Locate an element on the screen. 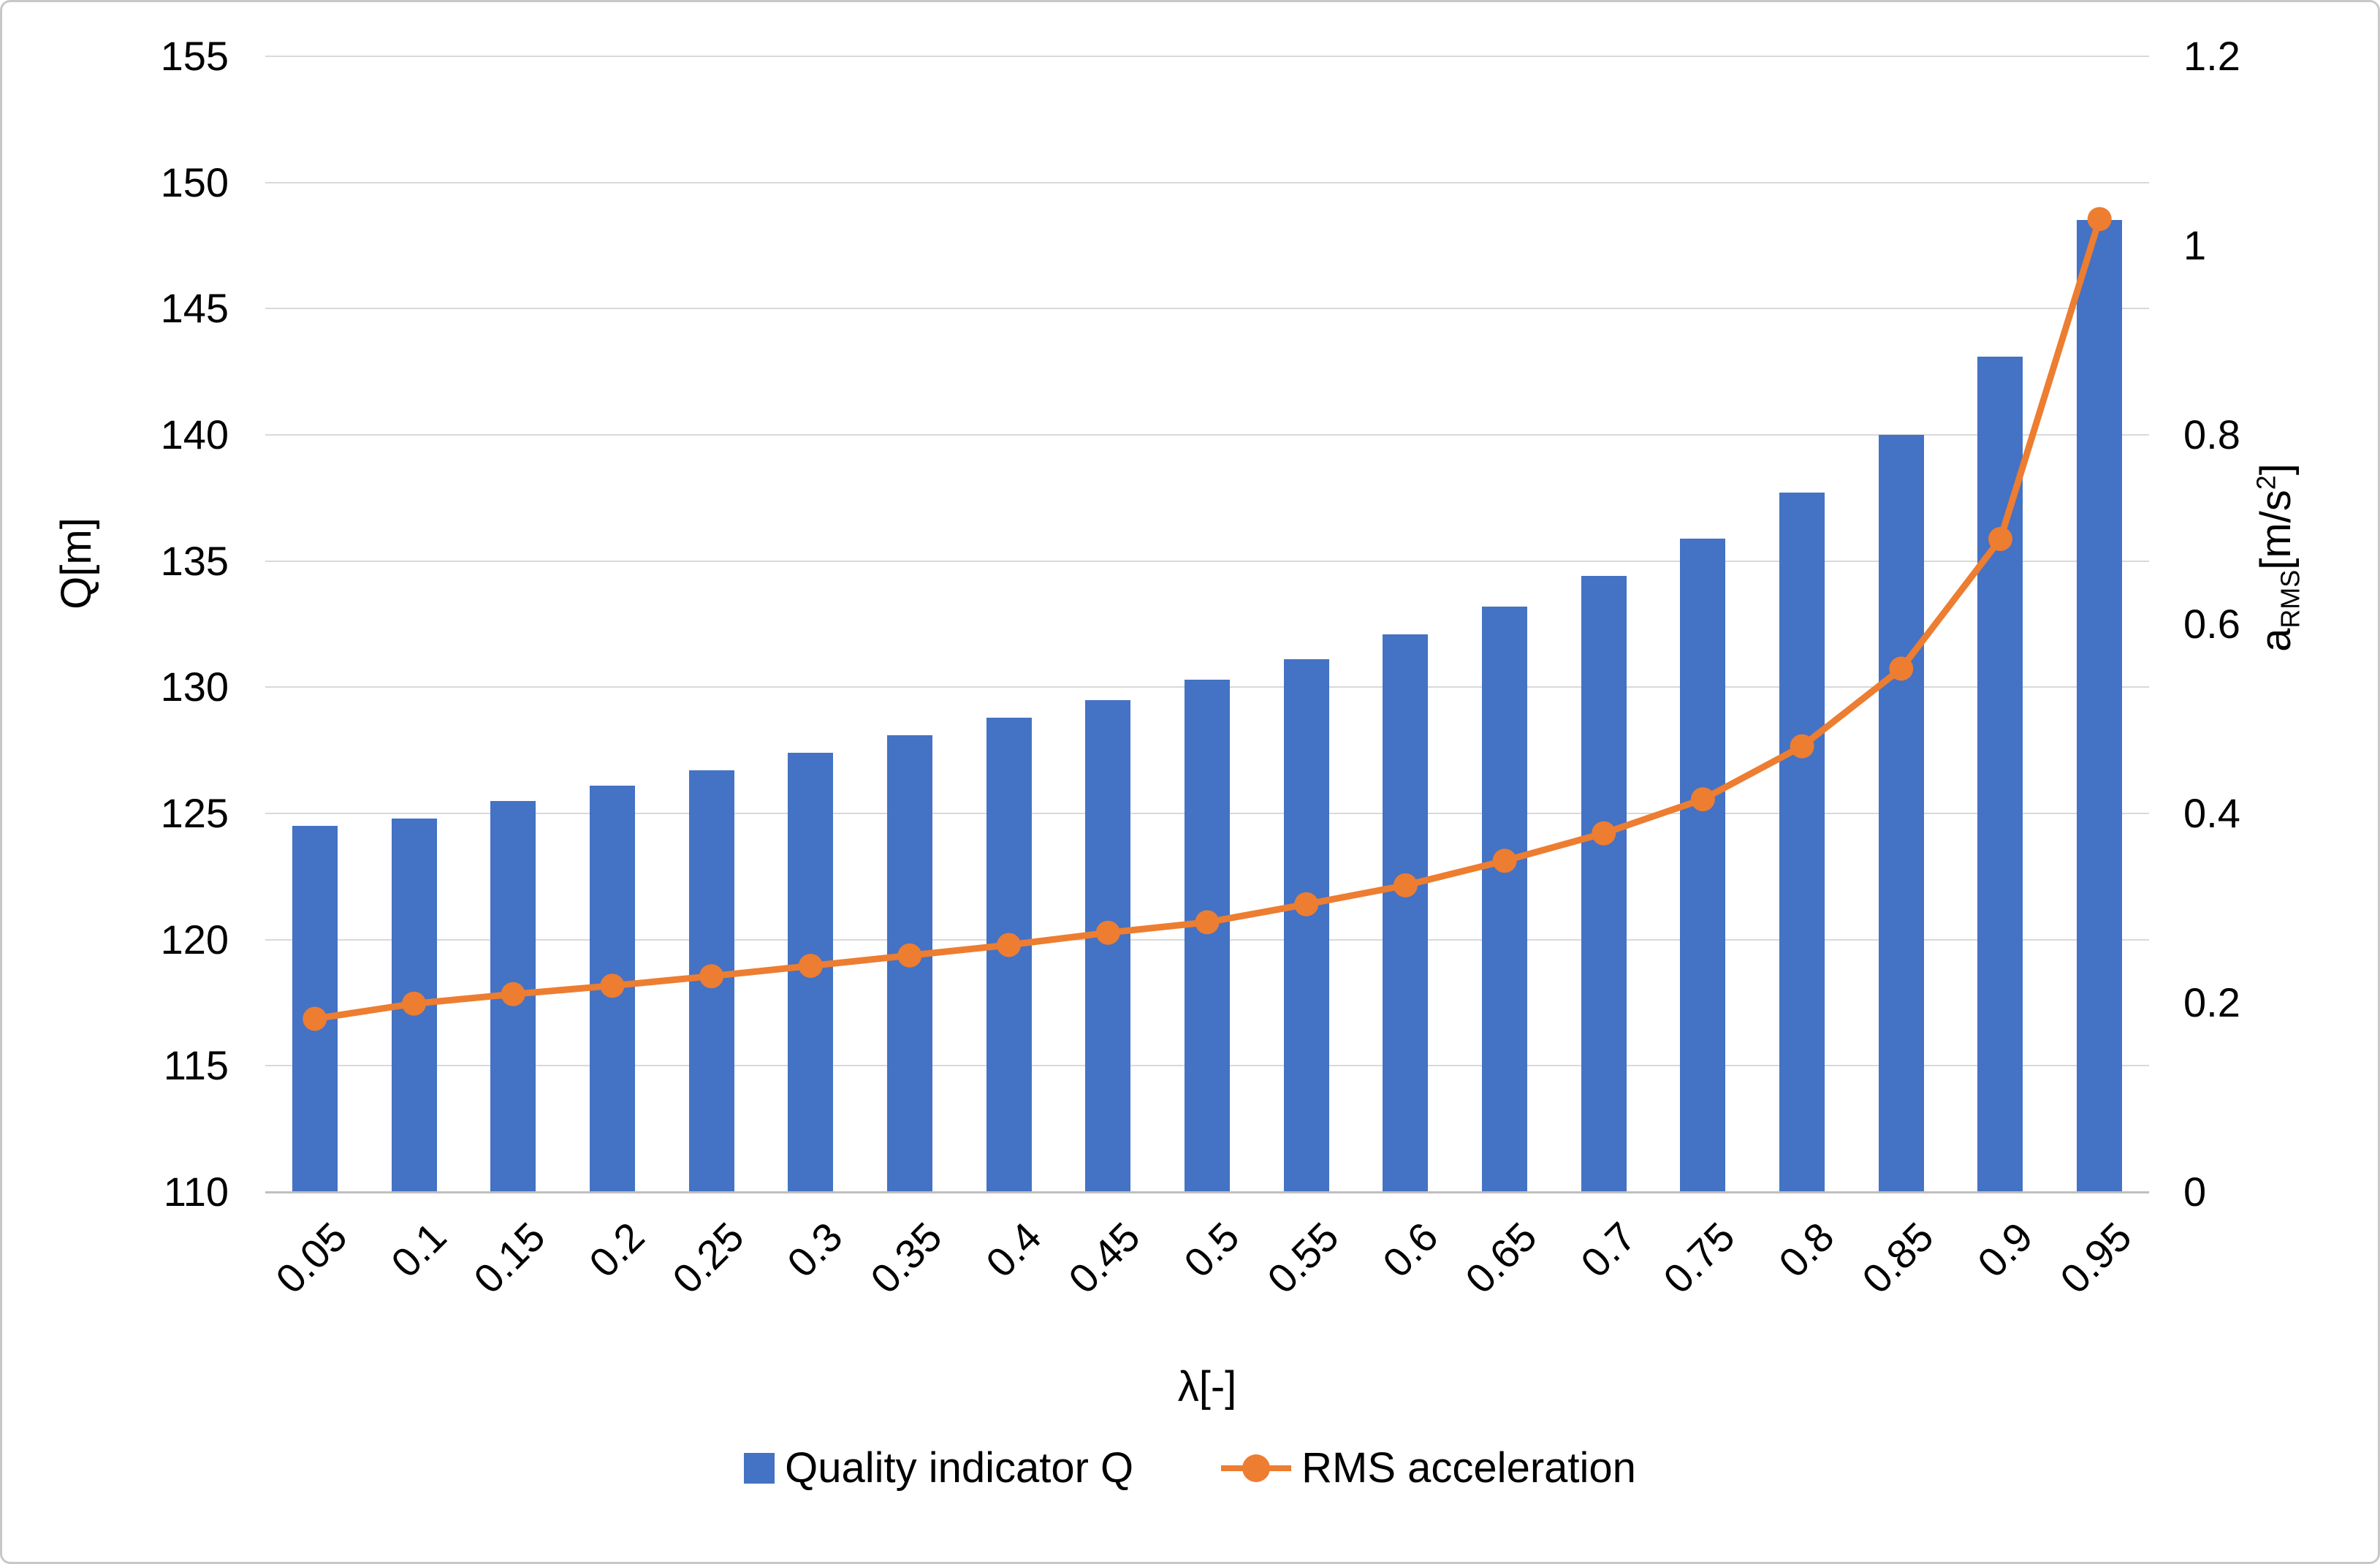 This screenshot has height=1564, width=2380. right-axis-tick-label: 0.4 is located at coordinates (2211, 813).